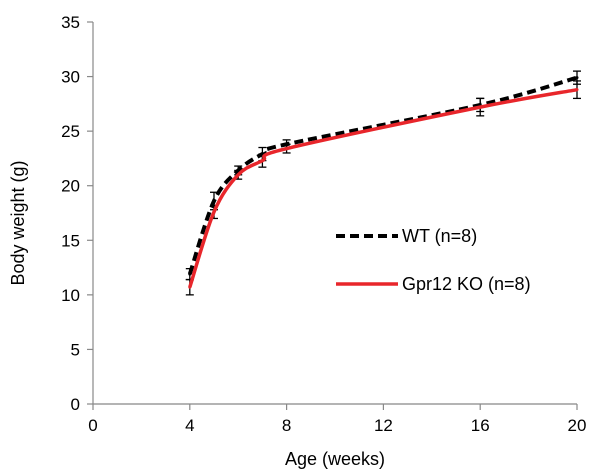 The image size is (589, 473). Describe the element at coordinates (433, 260) in the screenshot. I see `legend: WT (n=8) Gpr12 KO (n=8)` at that location.